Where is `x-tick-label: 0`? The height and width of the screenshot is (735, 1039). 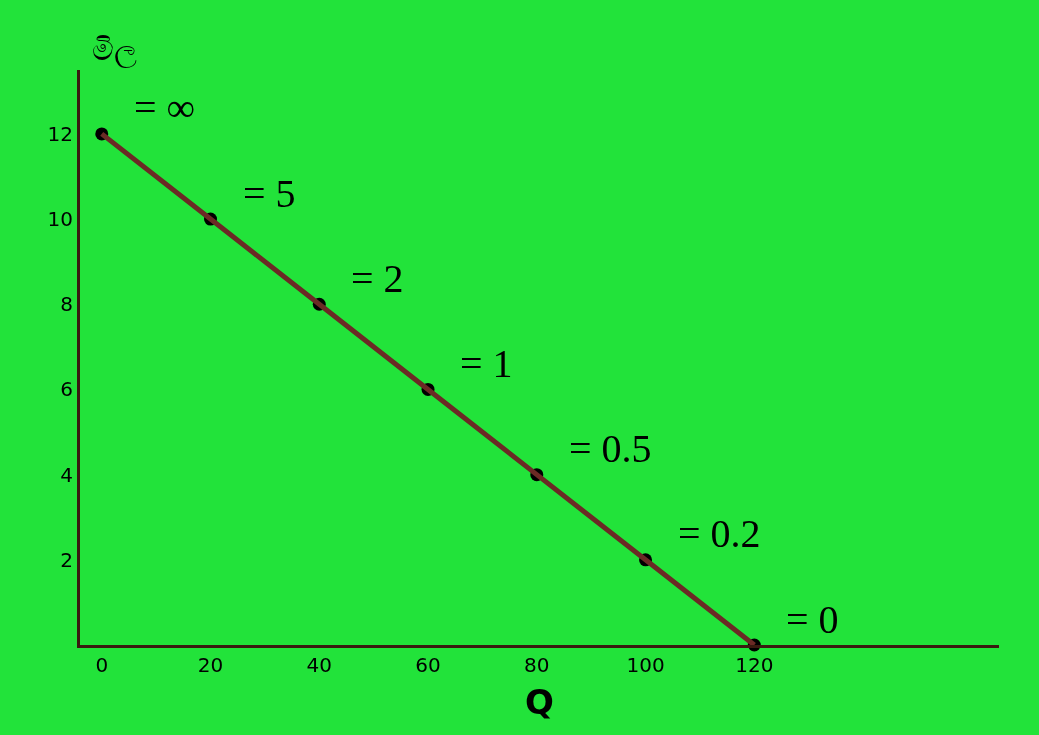 x-tick-label: 0 is located at coordinates (102, 665).